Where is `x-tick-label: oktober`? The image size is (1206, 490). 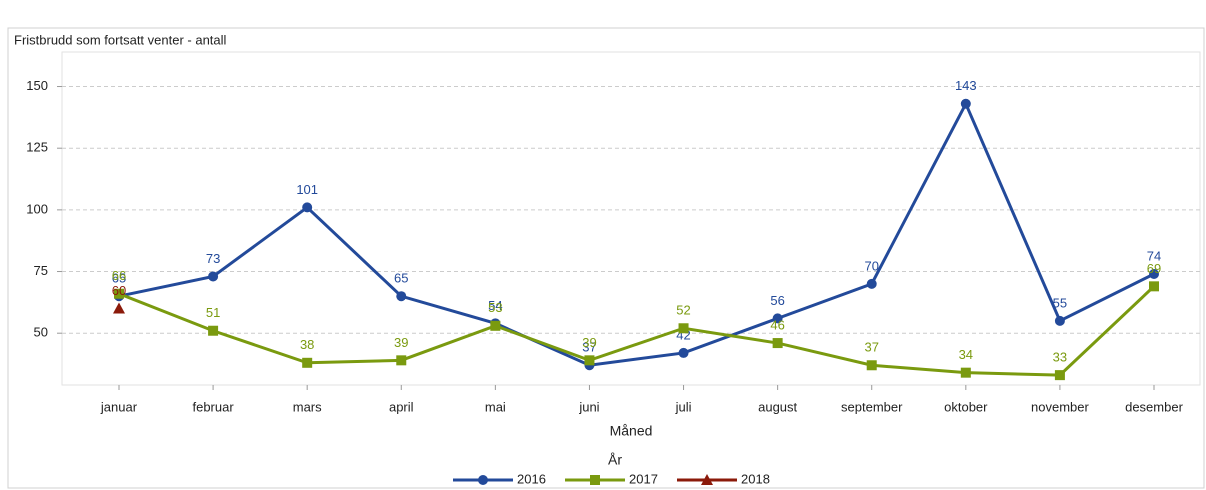
x-tick-label: oktober is located at coordinates (966, 406).